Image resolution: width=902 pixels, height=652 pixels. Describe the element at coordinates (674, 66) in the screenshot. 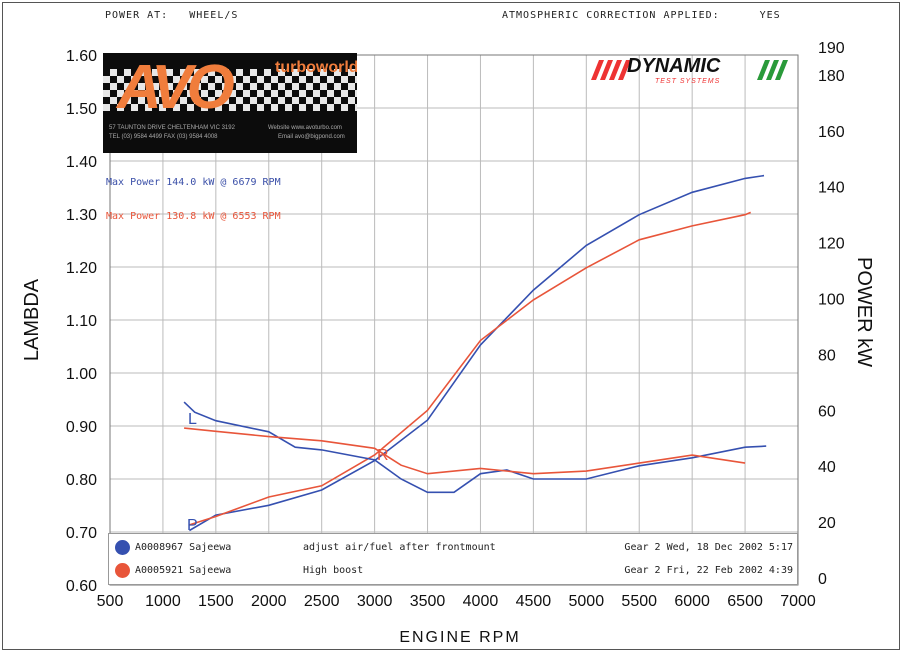

I see `dynamic-title: DYNAMIC` at that location.